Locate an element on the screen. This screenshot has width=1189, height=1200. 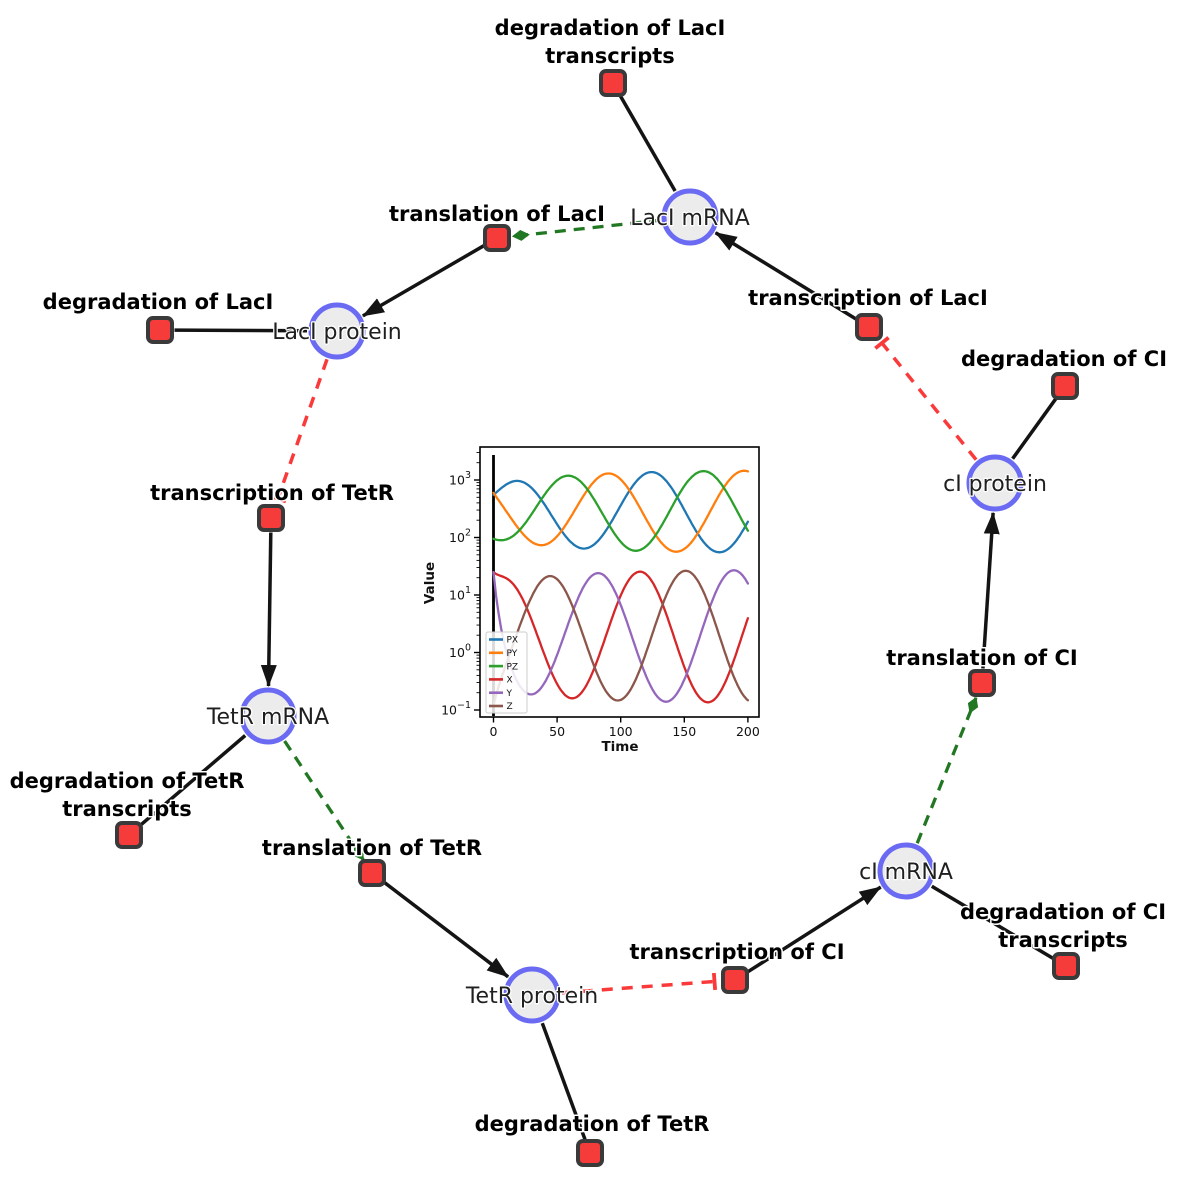
edge-inhibition-ci-protein-to-tx-laci is located at coordinates (926, 398).